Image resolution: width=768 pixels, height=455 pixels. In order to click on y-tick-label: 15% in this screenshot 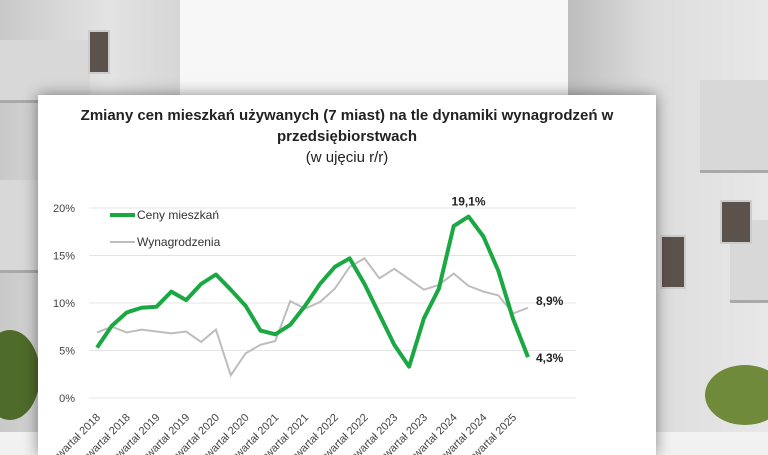, I will do `click(64, 257)`.